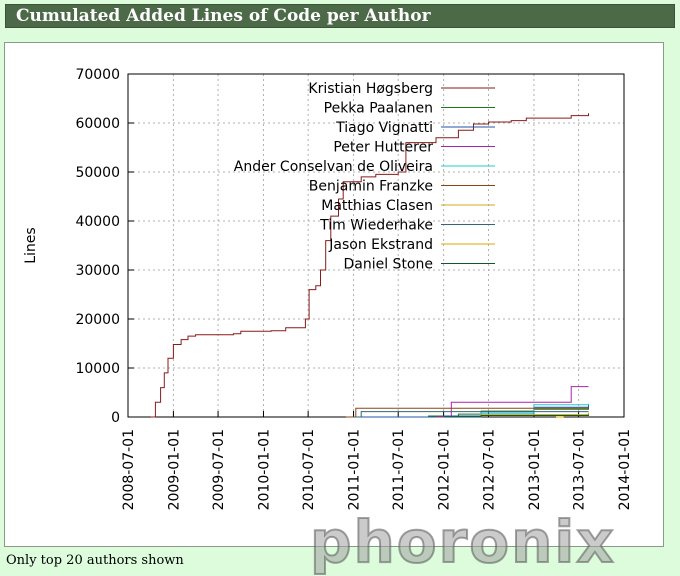 The width and height of the screenshot is (680, 576). Describe the element at coordinates (383, 148) in the screenshot. I see `legend-entry-label: Peter Hutterer` at that location.